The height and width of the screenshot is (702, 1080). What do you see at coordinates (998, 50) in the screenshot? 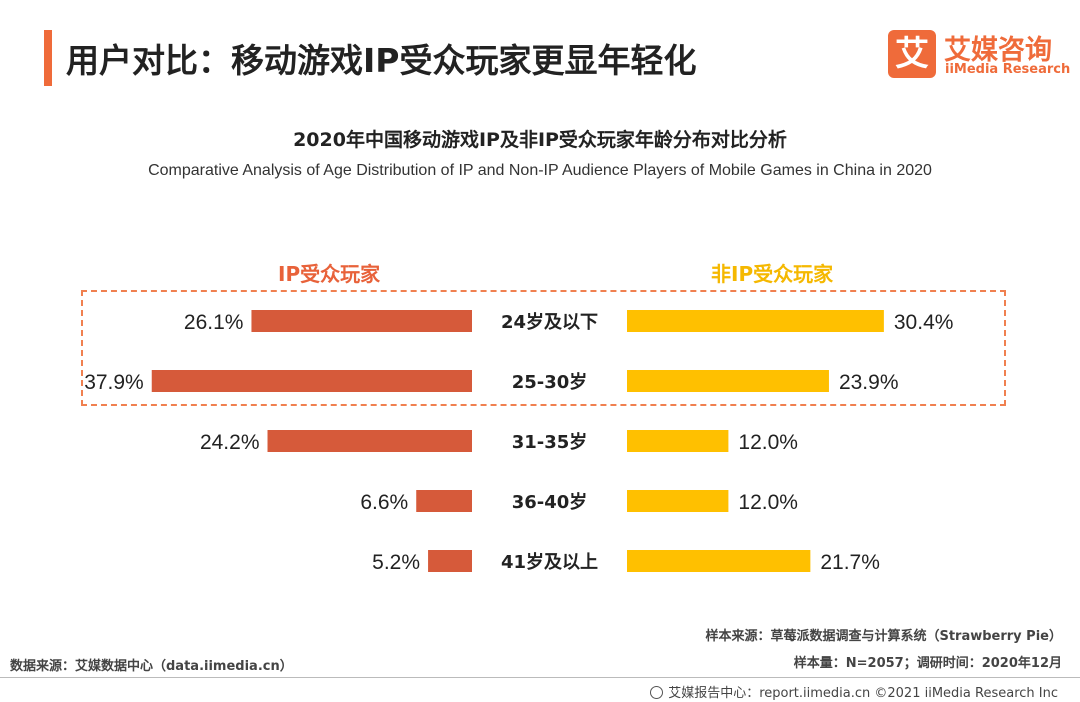
I see `logo-chinese-text: 艾媒咨询` at bounding box center [998, 50].